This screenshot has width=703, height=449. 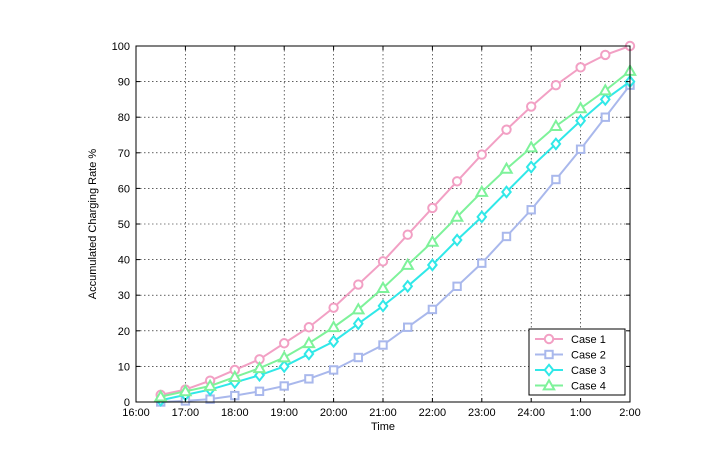 I want to click on x-tick-label: 18:00, so click(x=235, y=413).